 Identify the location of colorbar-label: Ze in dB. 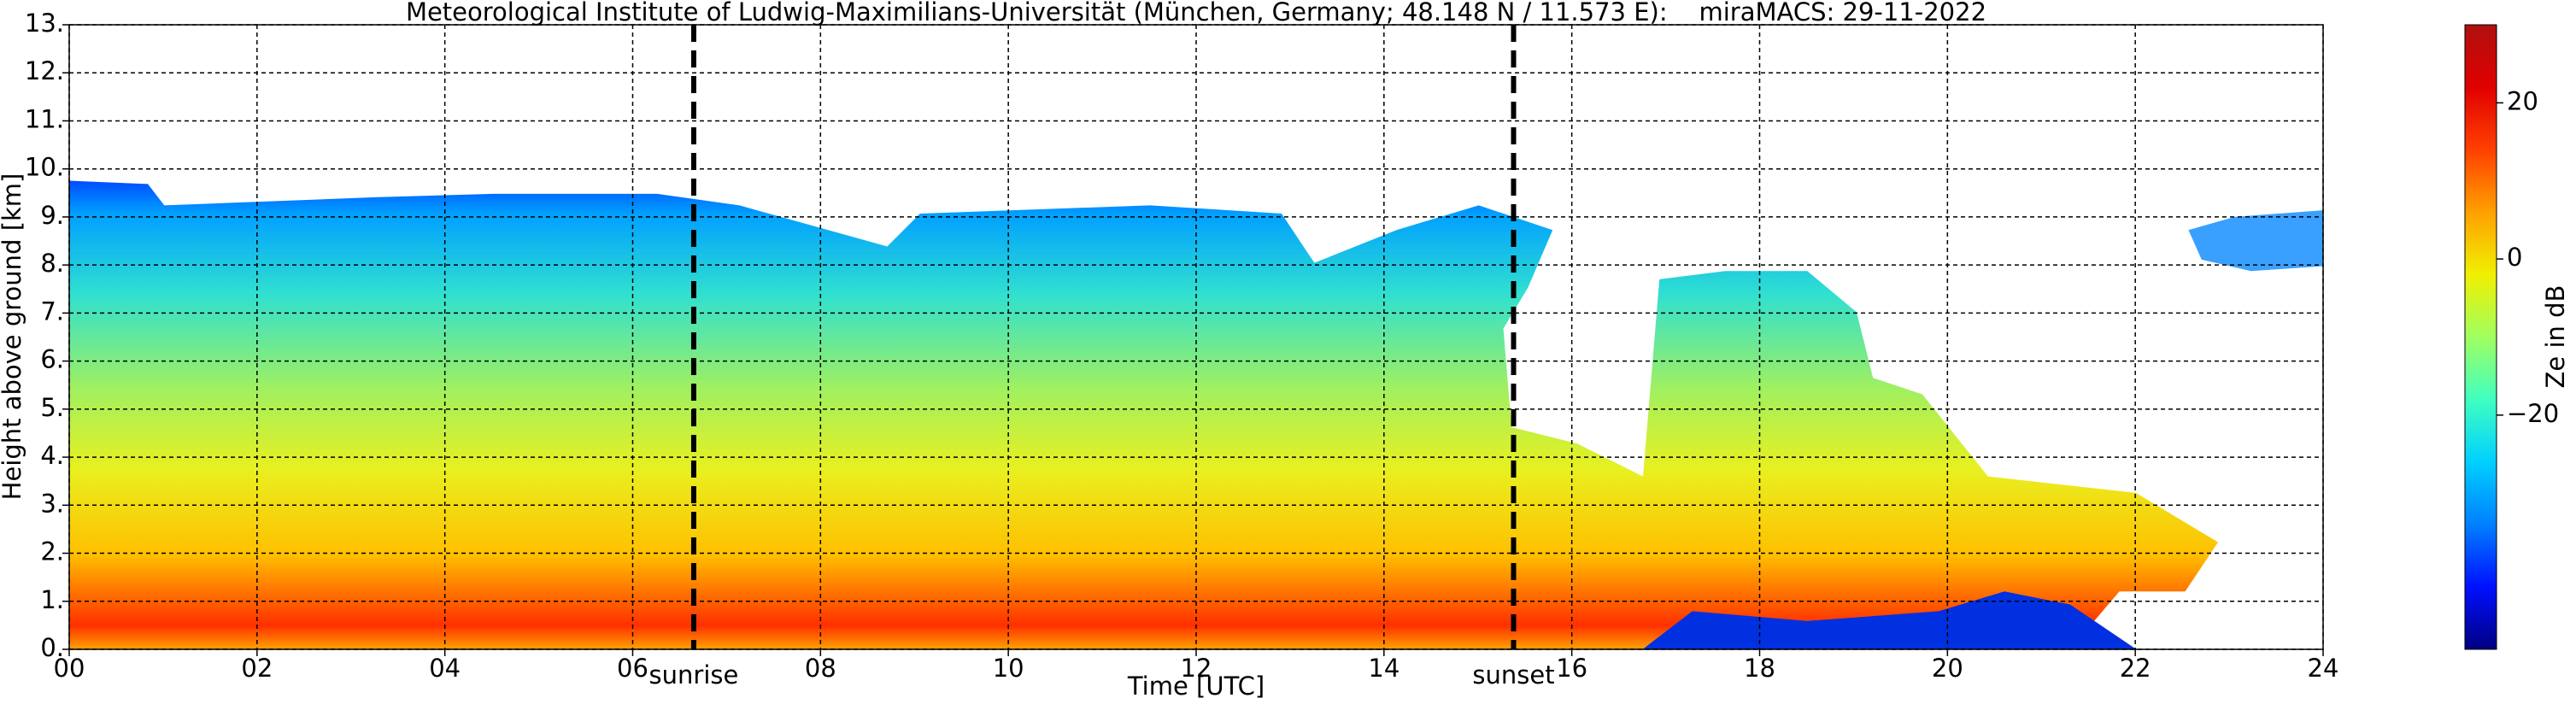
(2555, 337).